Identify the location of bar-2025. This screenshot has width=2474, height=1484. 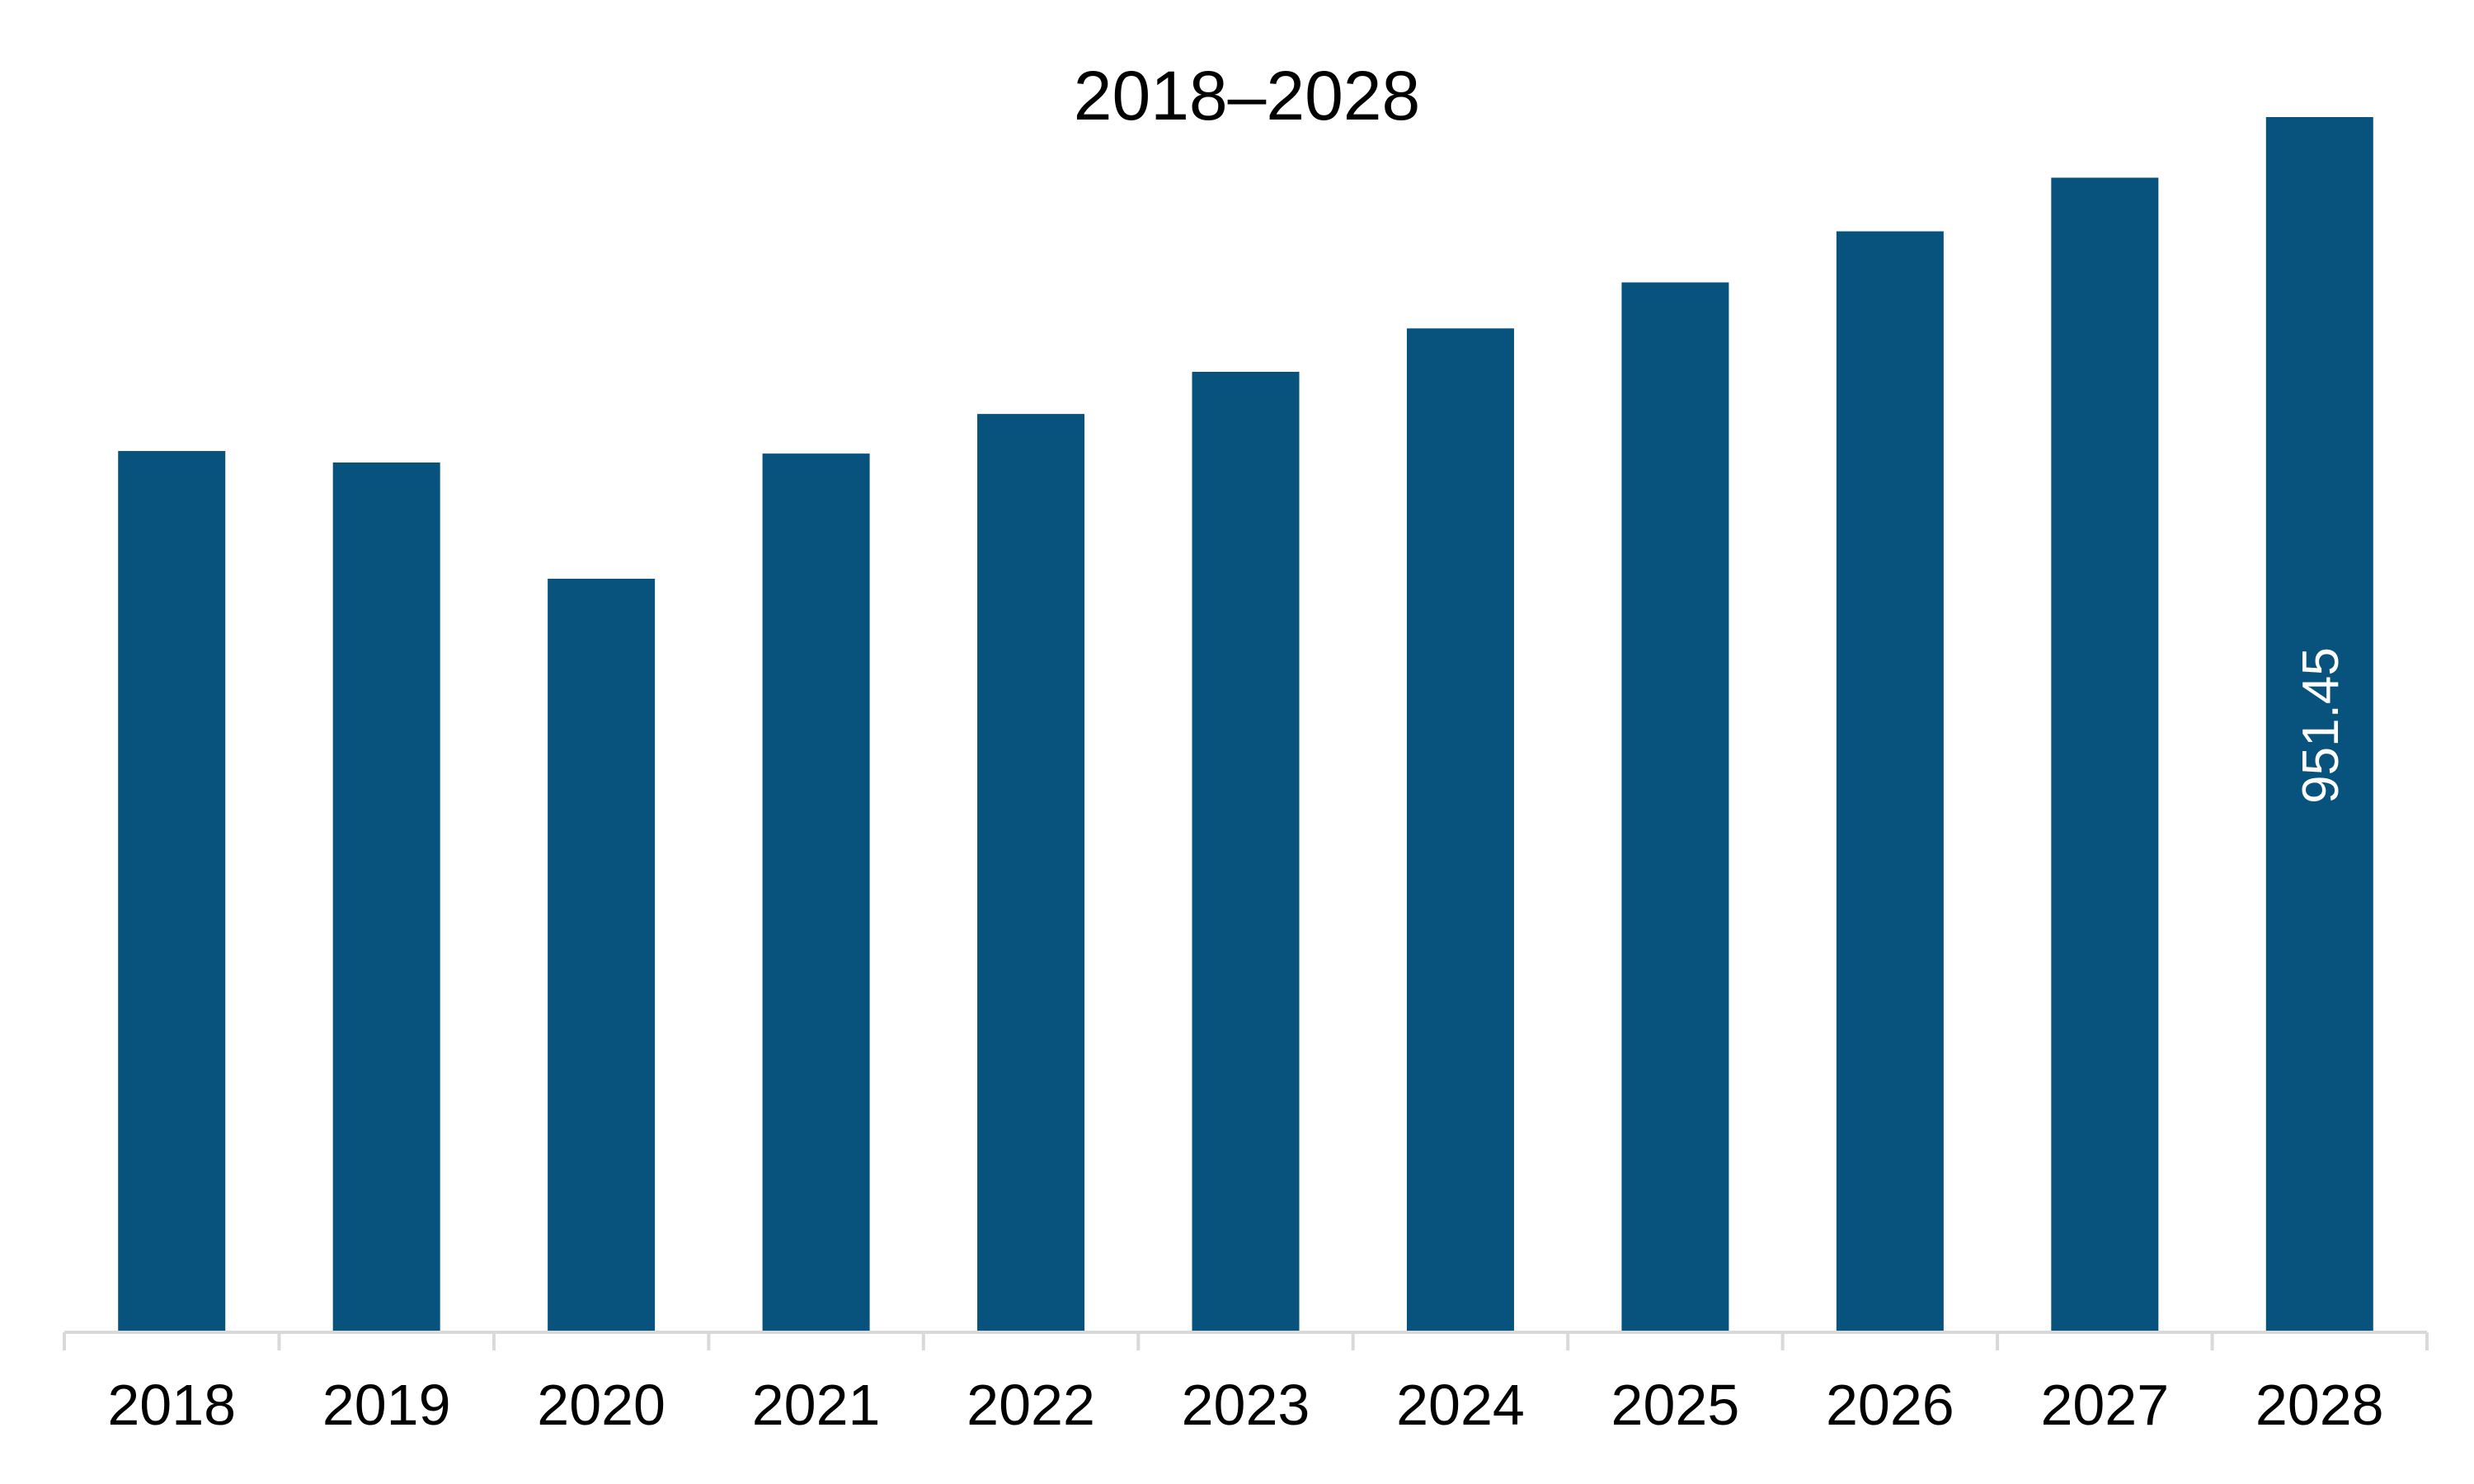
(1675, 807).